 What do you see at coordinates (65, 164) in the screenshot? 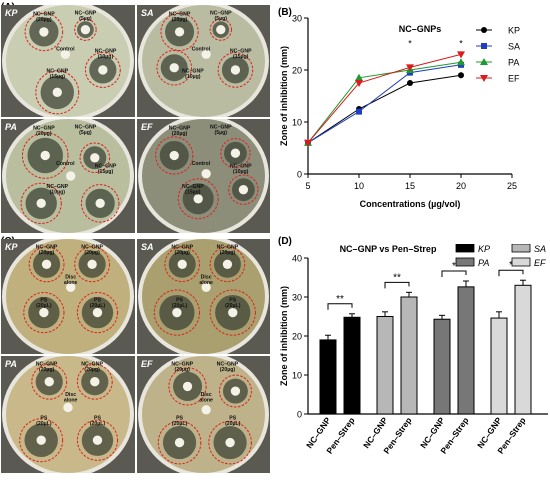
I see `plate-label: Control` at bounding box center [65, 164].